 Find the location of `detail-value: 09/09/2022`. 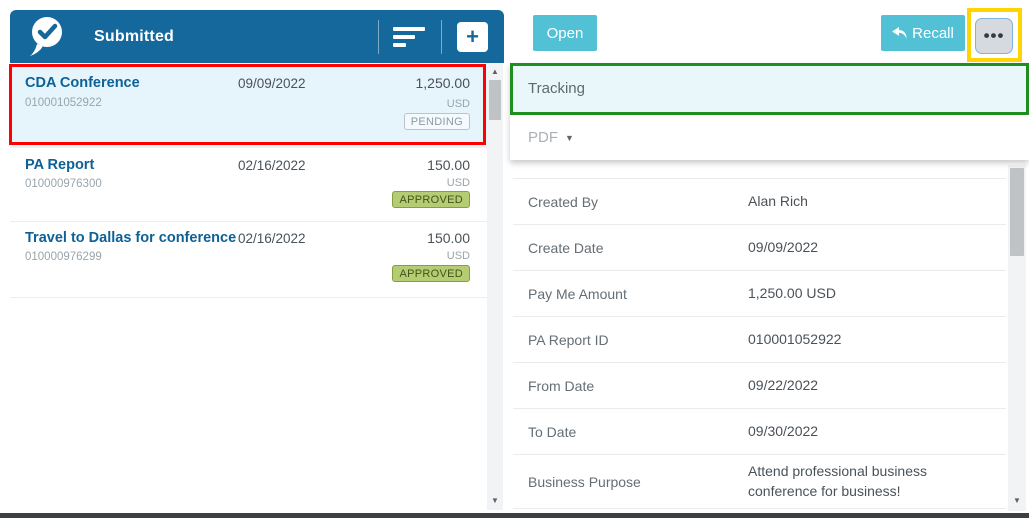

detail-value: 09/09/2022 is located at coordinates (783, 246).